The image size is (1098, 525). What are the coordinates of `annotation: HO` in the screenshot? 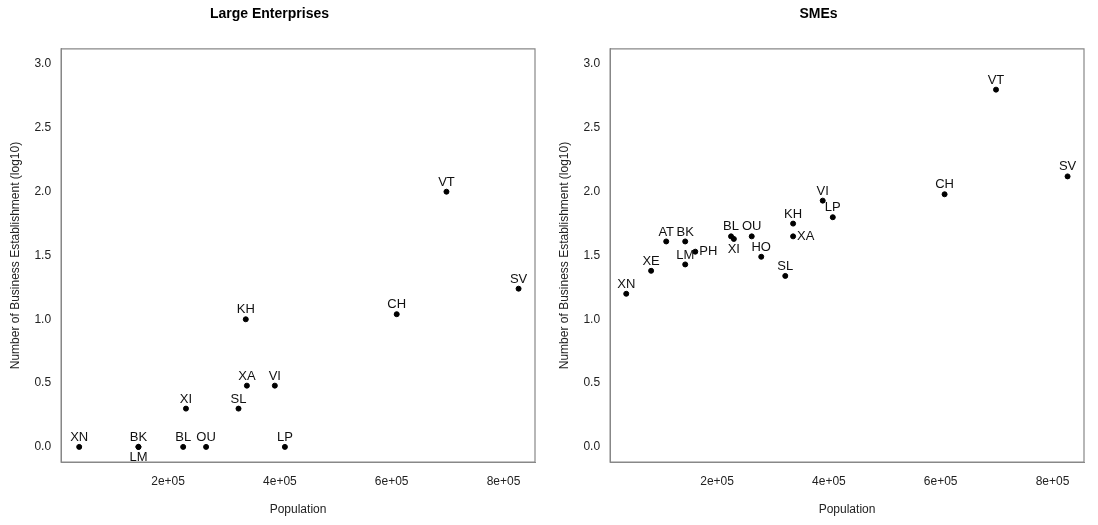 It's located at (761, 246).